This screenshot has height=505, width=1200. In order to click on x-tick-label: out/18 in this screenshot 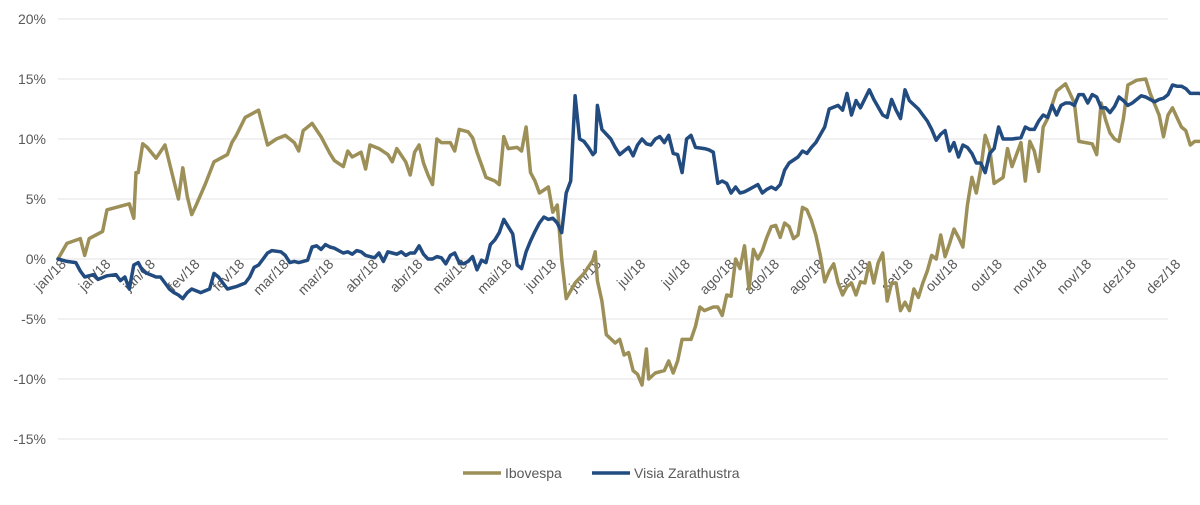, I will do `click(985, 275)`.